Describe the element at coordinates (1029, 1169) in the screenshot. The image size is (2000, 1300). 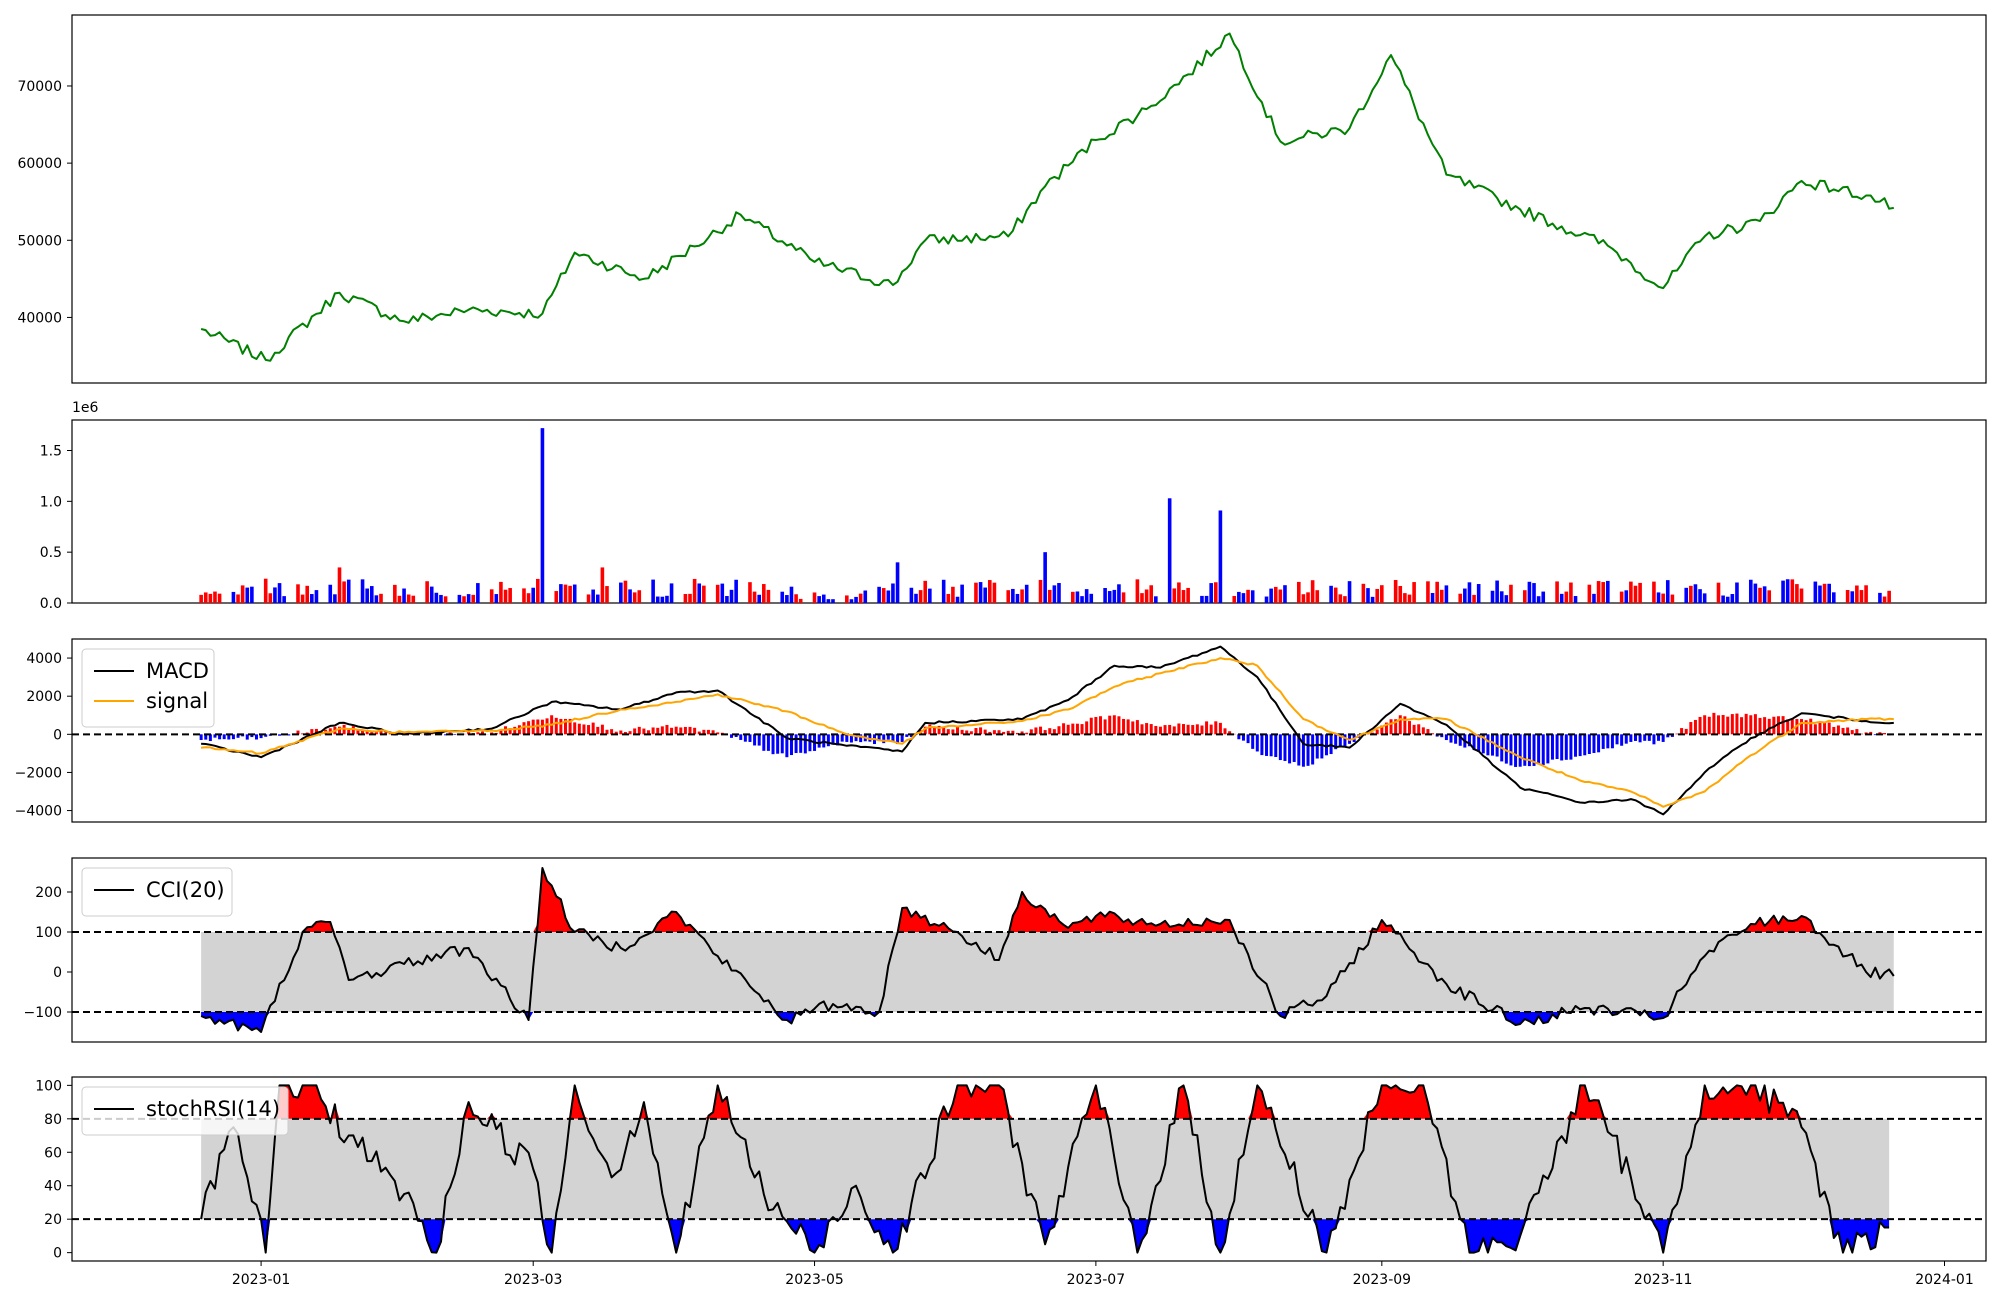
I see `stochrsi-panel-frame` at that location.